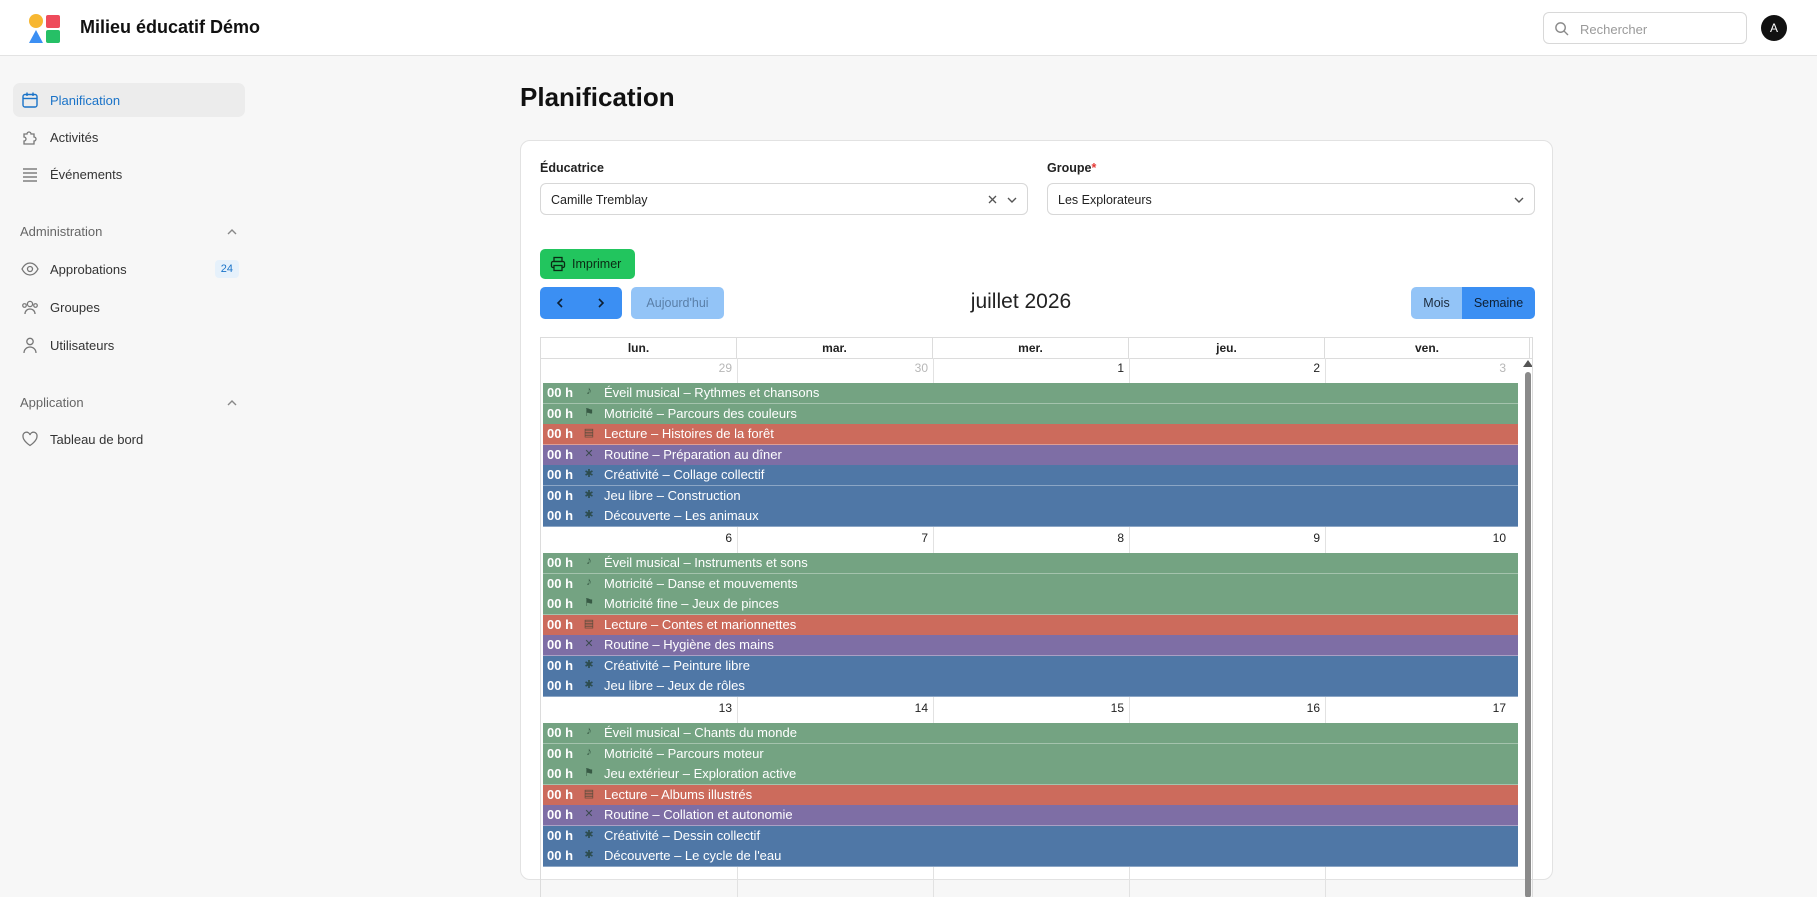 The image size is (1817, 897). Describe the element at coordinates (1030, 475) in the screenshot. I see `calendar-event: 00 h ✱ Créativité – Collage collectif` at that location.